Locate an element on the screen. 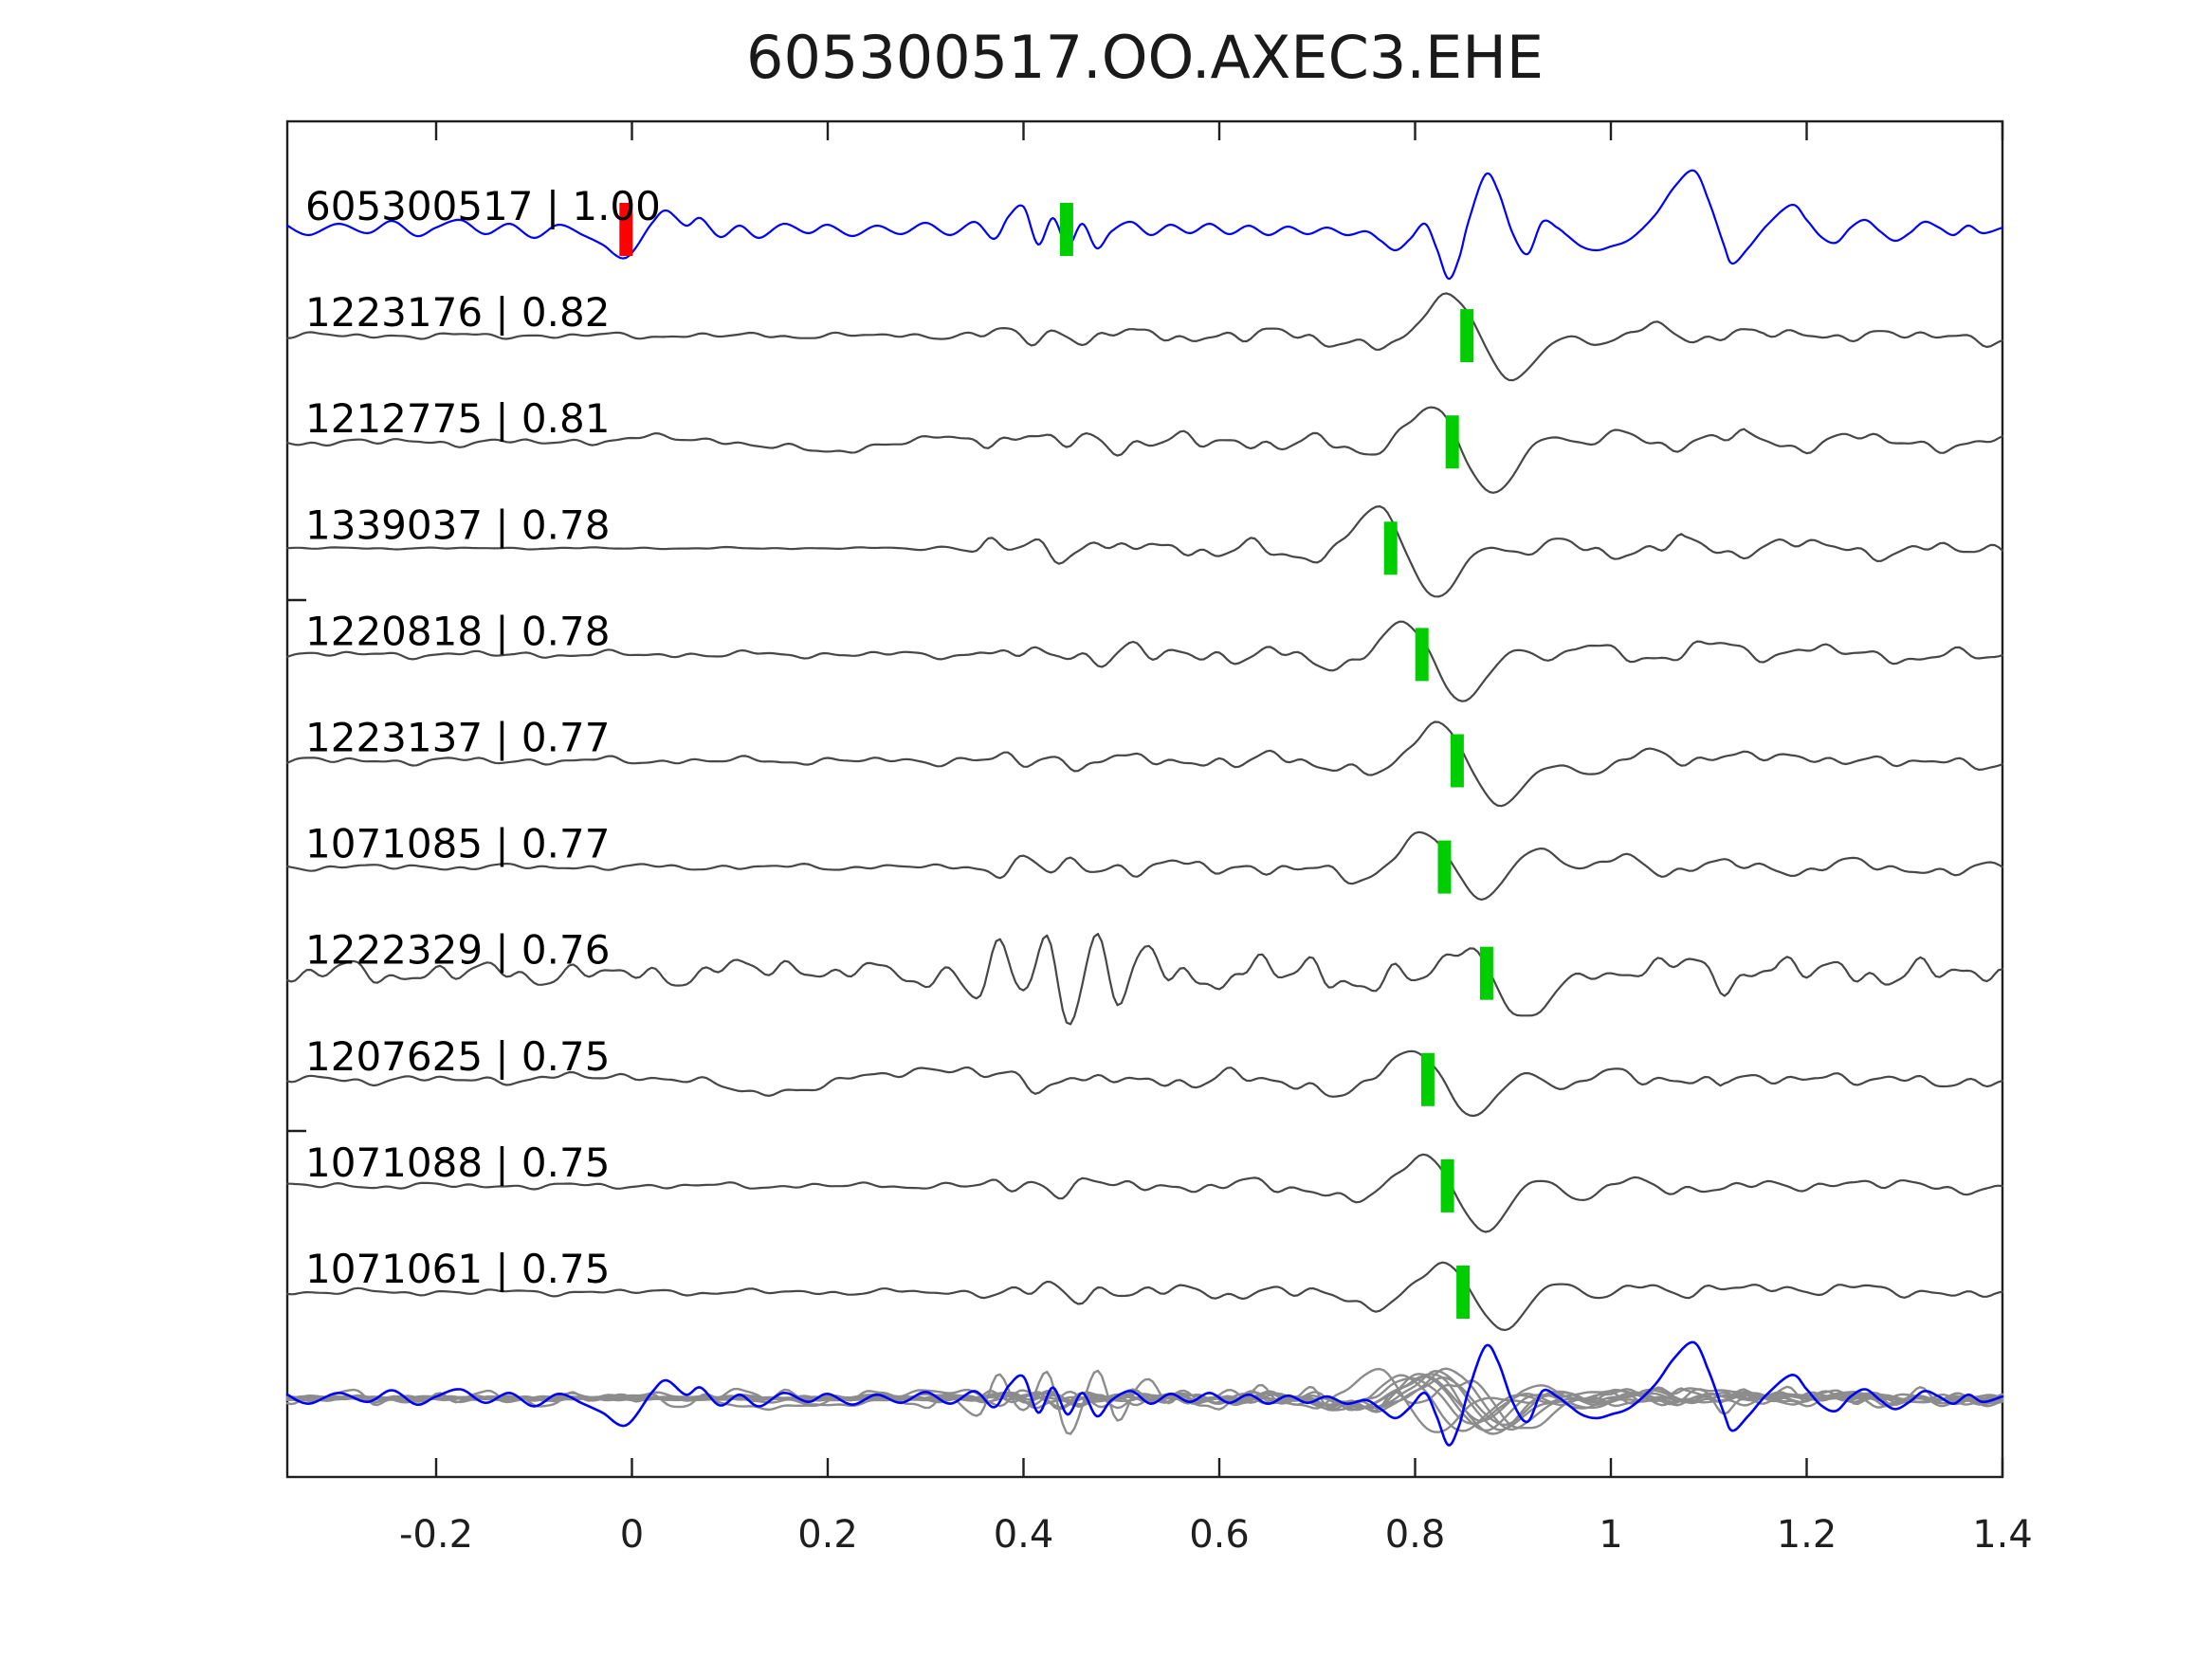  x-tick-label: 1 is located at coordinates (1610, 1535).